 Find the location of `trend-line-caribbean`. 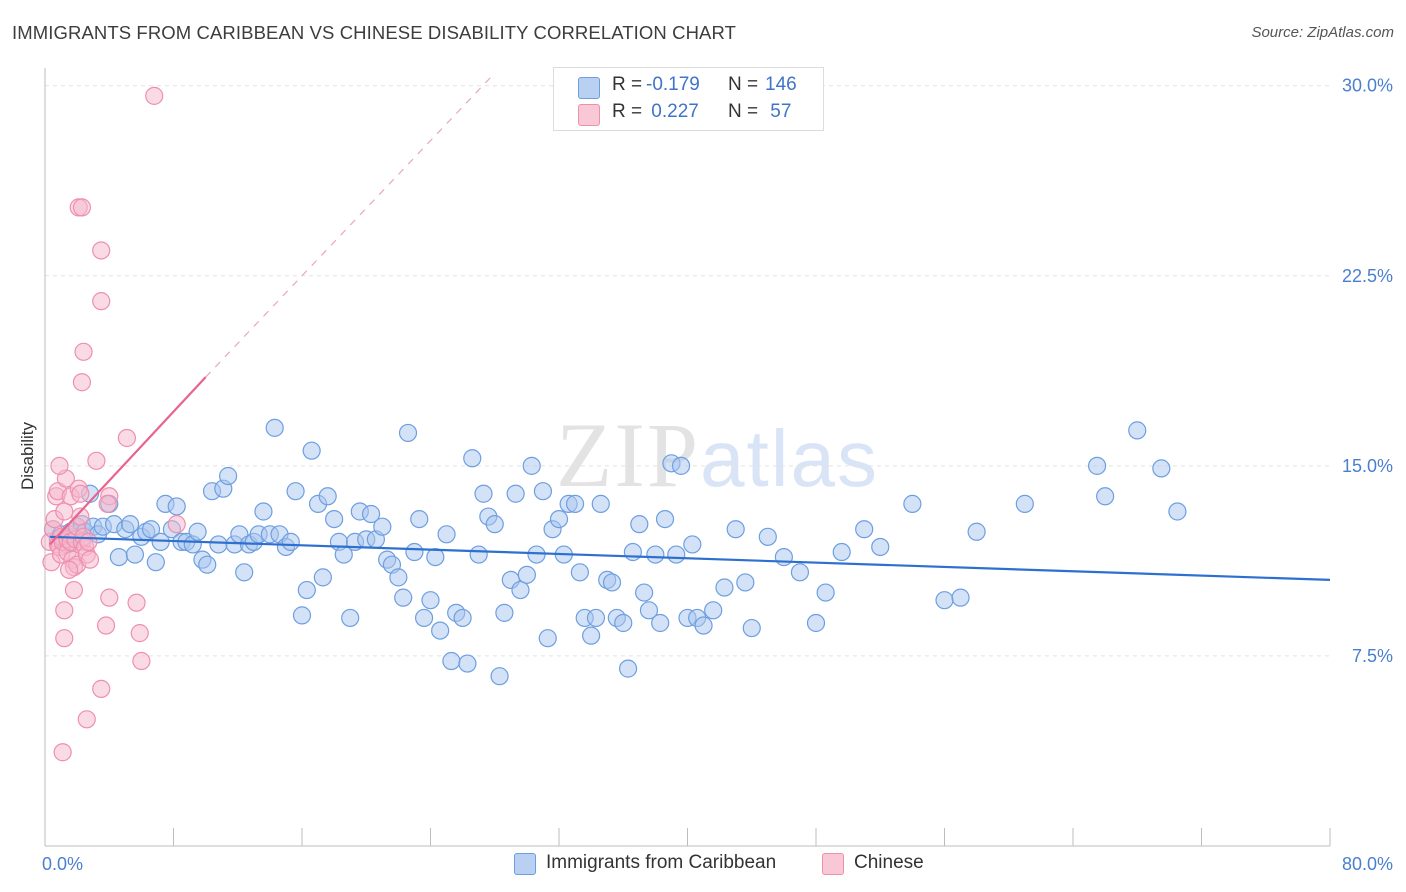

trend-line-caribbean is located at coordinates (690, 558).